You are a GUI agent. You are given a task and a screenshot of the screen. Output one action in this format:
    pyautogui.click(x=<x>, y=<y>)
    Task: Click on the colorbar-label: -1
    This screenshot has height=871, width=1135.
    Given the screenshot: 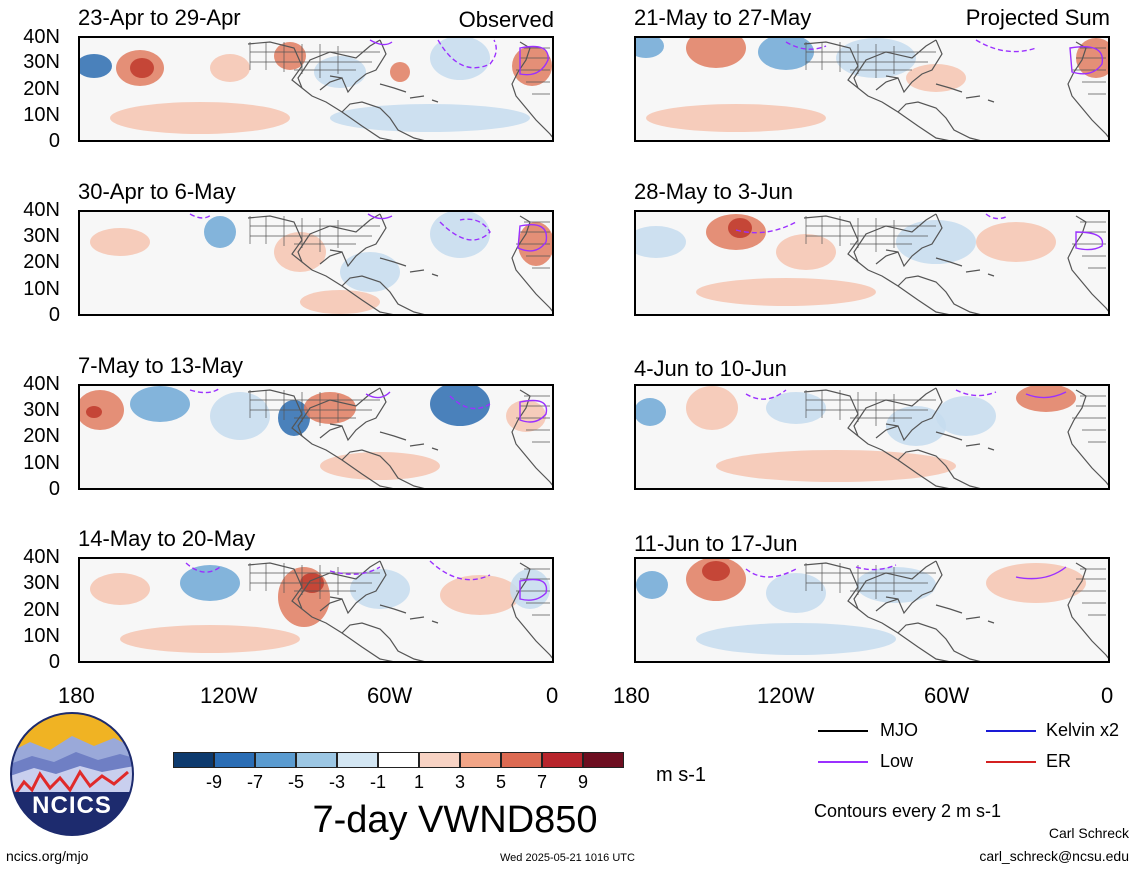 What is the action you would take?
    pyautogui.click(x=377, y=782)
    